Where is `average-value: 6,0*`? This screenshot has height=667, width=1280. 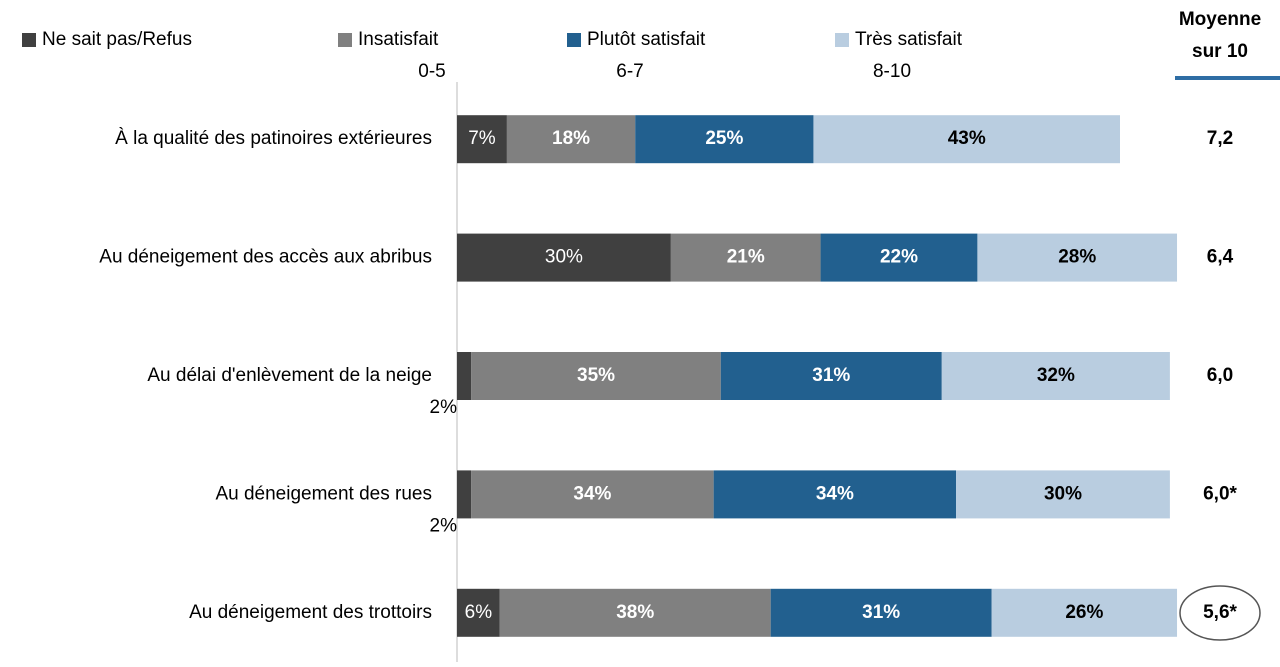
average-value: 6,0* is located at coordinates (1220, 493).